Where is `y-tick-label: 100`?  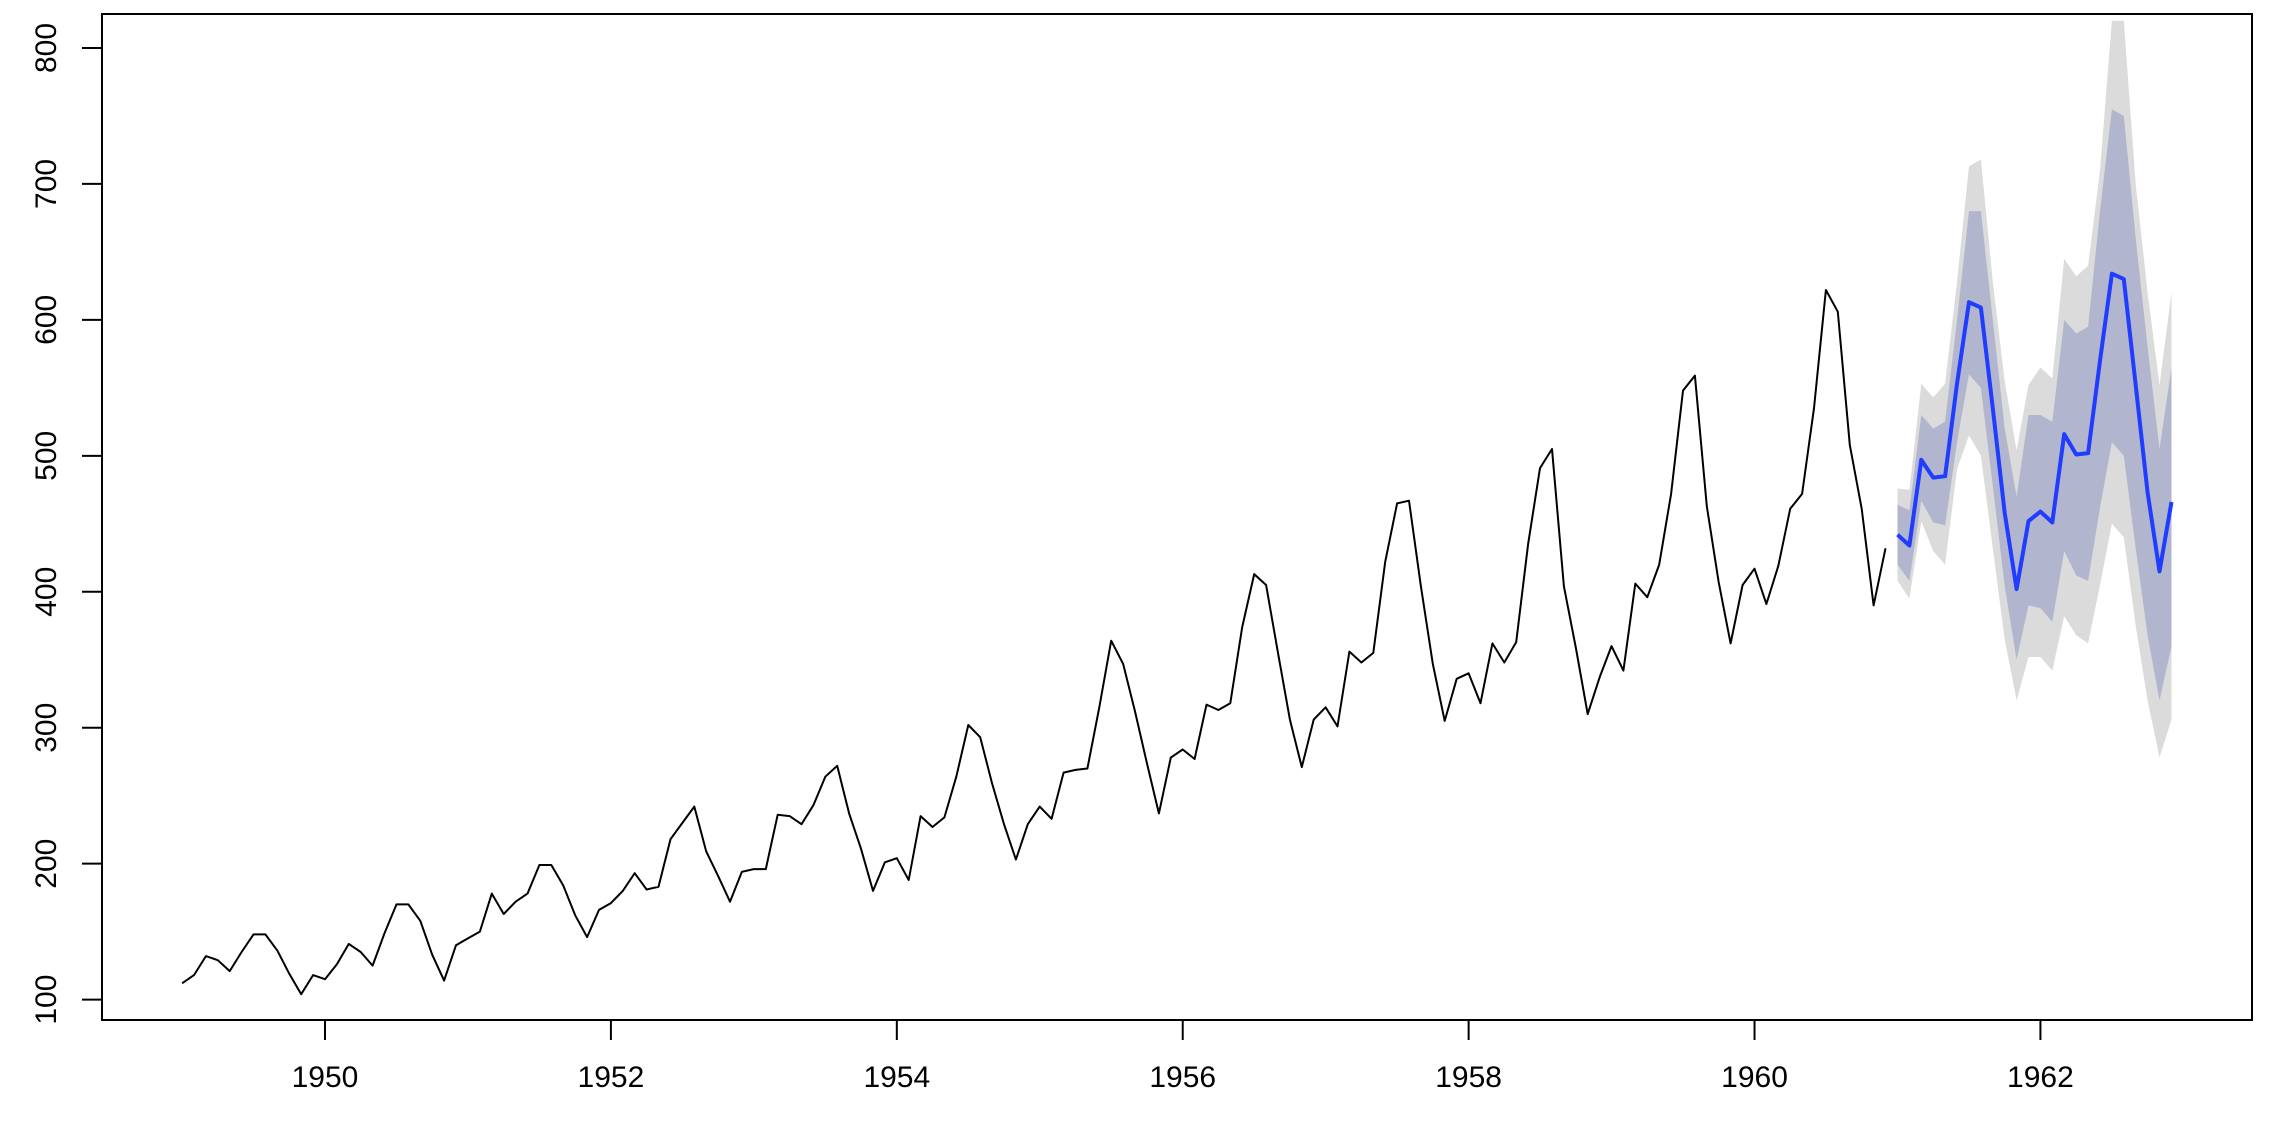 y-tick-label: 100 is located at coordinates (46, 1000).